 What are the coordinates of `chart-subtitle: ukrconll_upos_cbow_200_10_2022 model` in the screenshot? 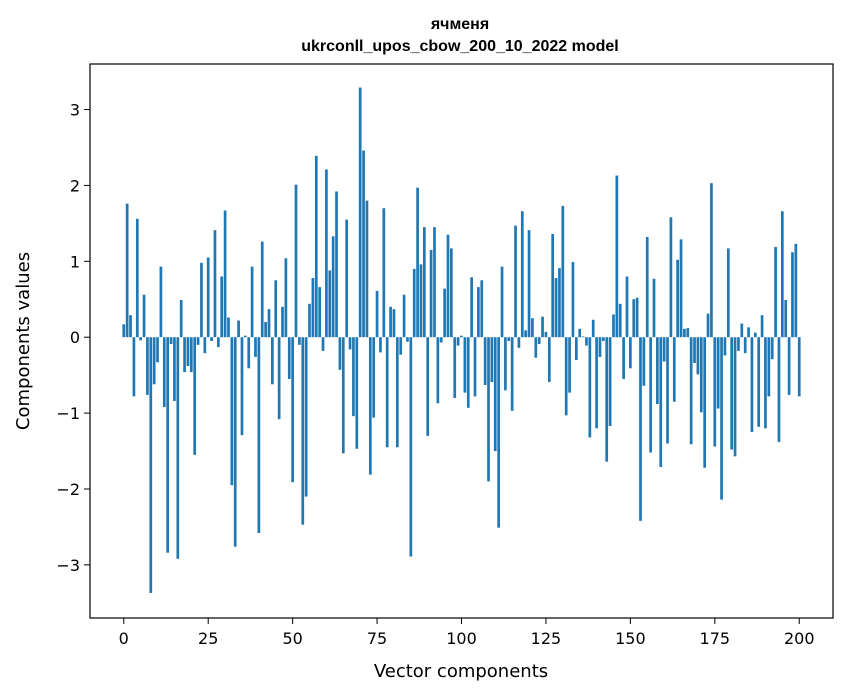 It's located at (459, 46).